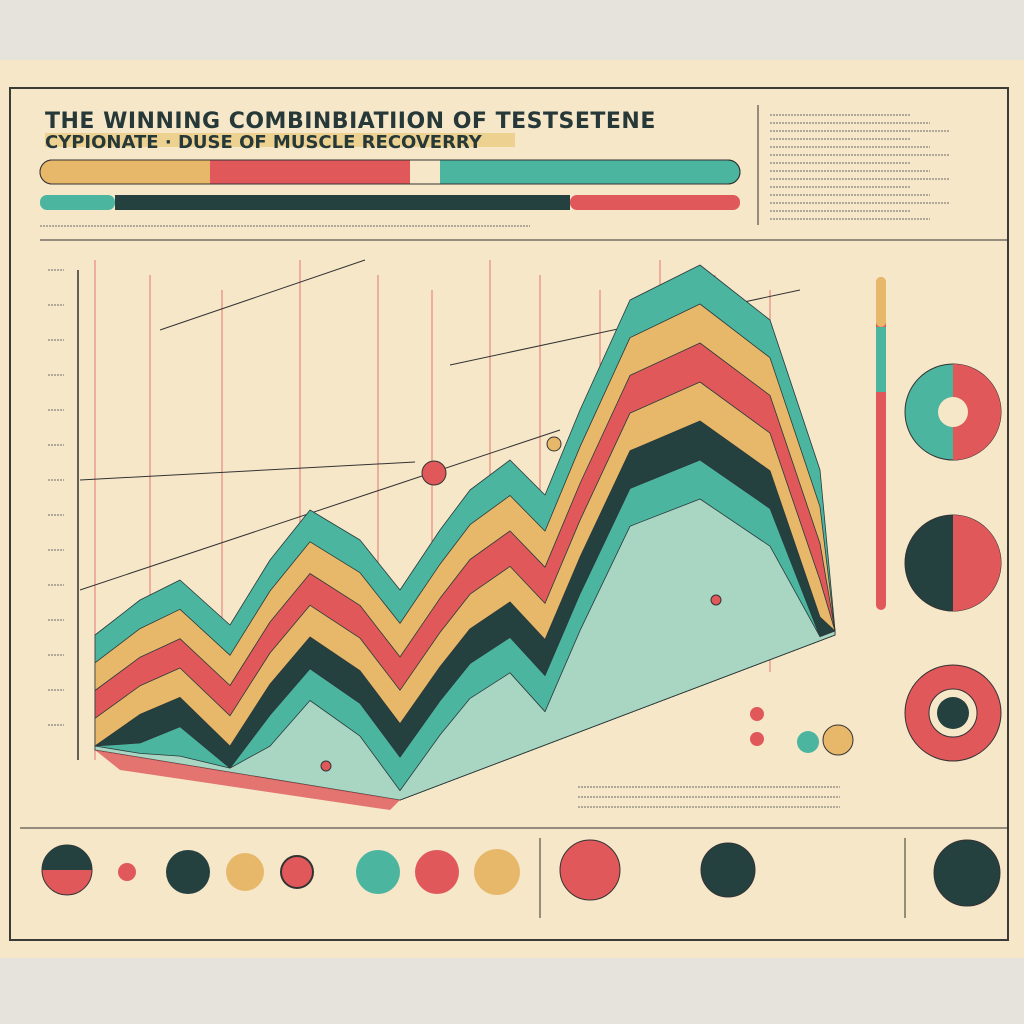 The width and height of the screenshot is (1024, 1024). I want to click on subtitle: CYPIONATE · DUSE OF MUSCLE RECOVERRY, so click(264, 142).